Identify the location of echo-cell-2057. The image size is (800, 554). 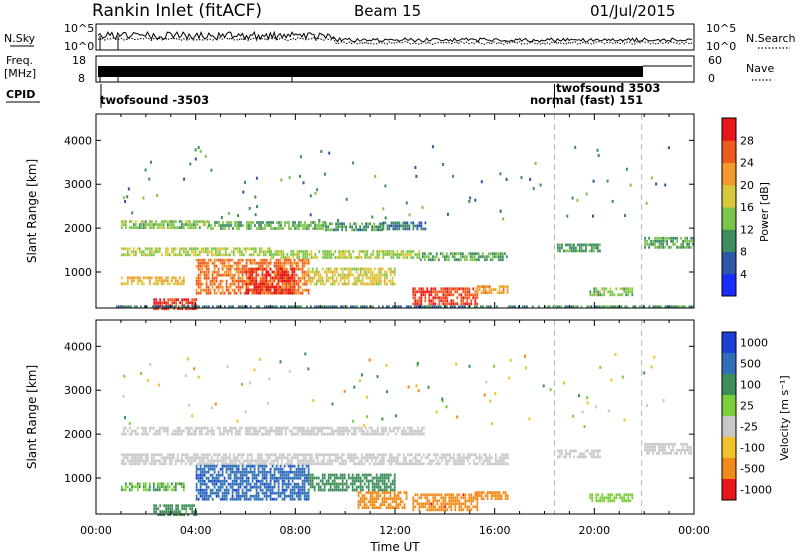
(651, 450).